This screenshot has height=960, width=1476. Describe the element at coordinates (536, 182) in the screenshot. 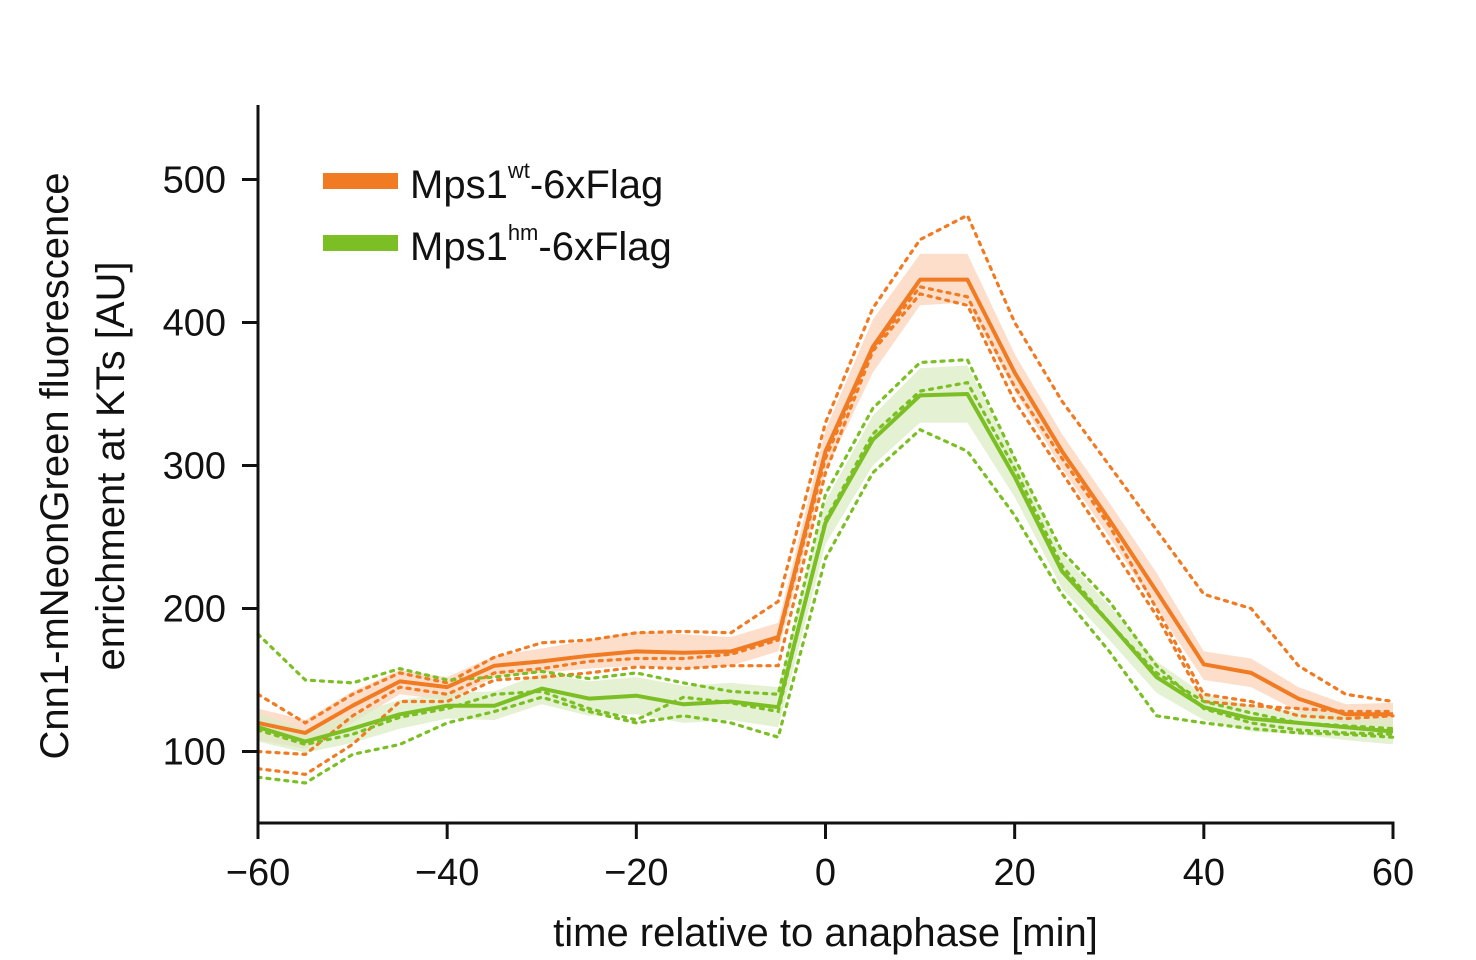

I see `legend-label-wt: Mps1wt-6xFlag` at that location.